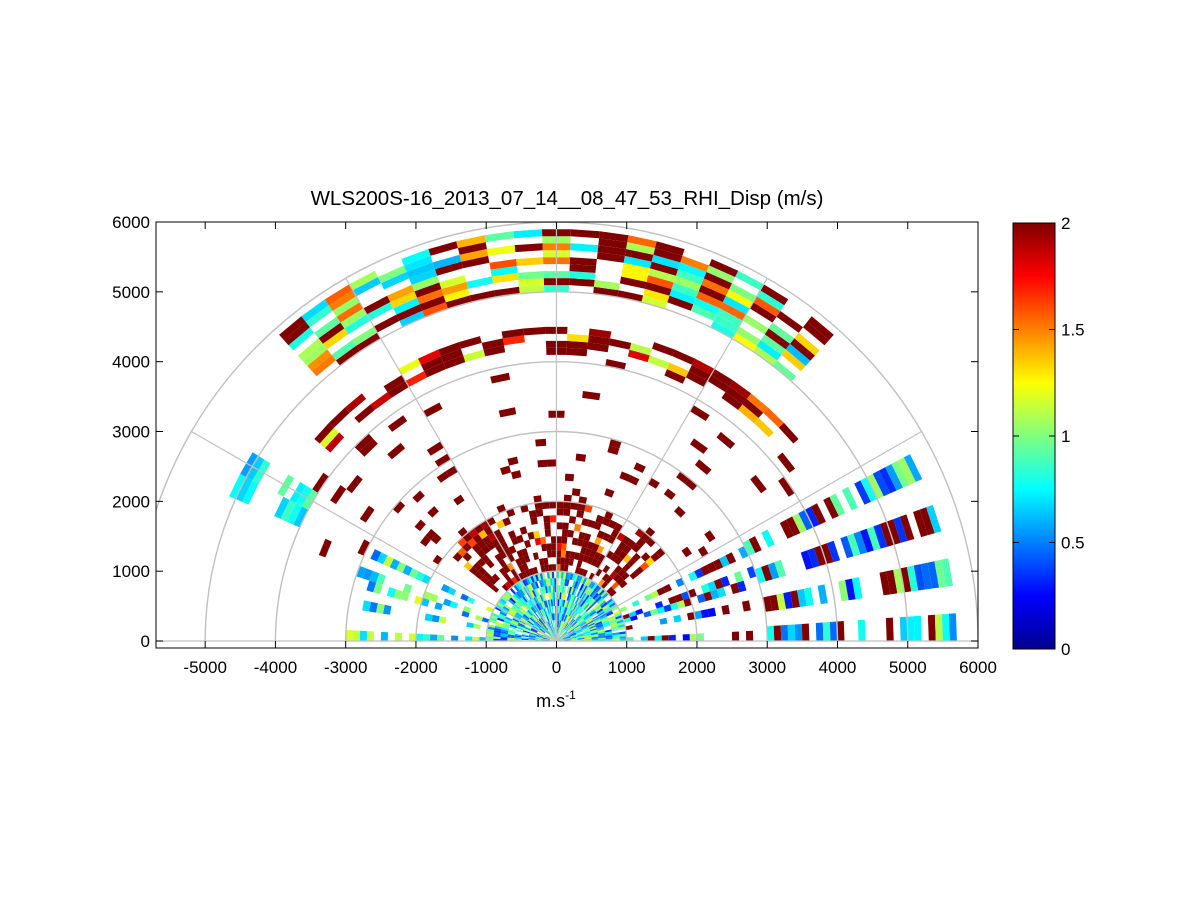  I want to click on x-tick-label: 2000, so click(697, 667).